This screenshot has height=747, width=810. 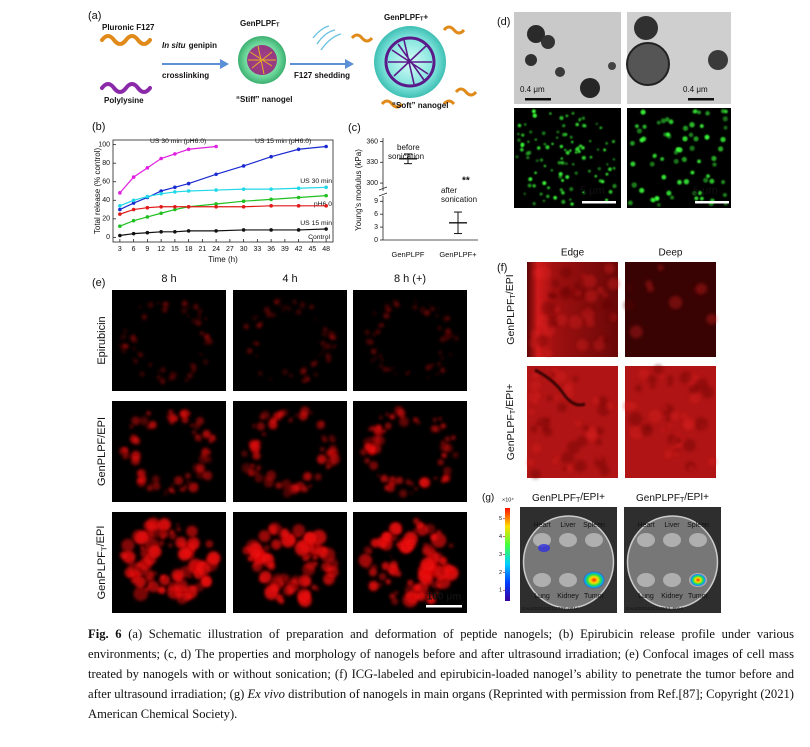 I want to click on x-tick-label: 45, so click(x=312, y=249).